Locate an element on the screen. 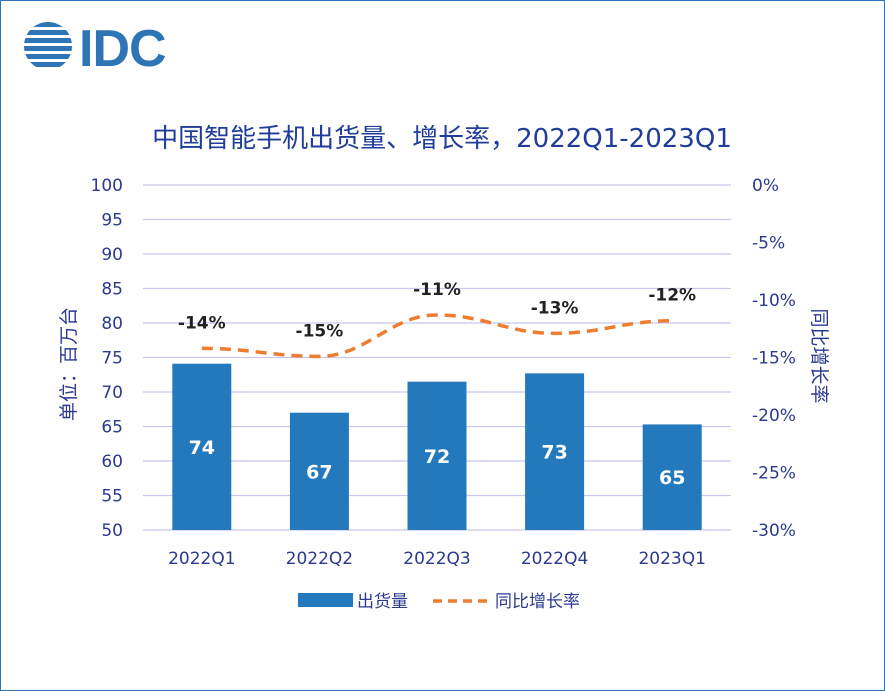  x-tick-label: 2022Q4 is located at coordinates (554, 559).